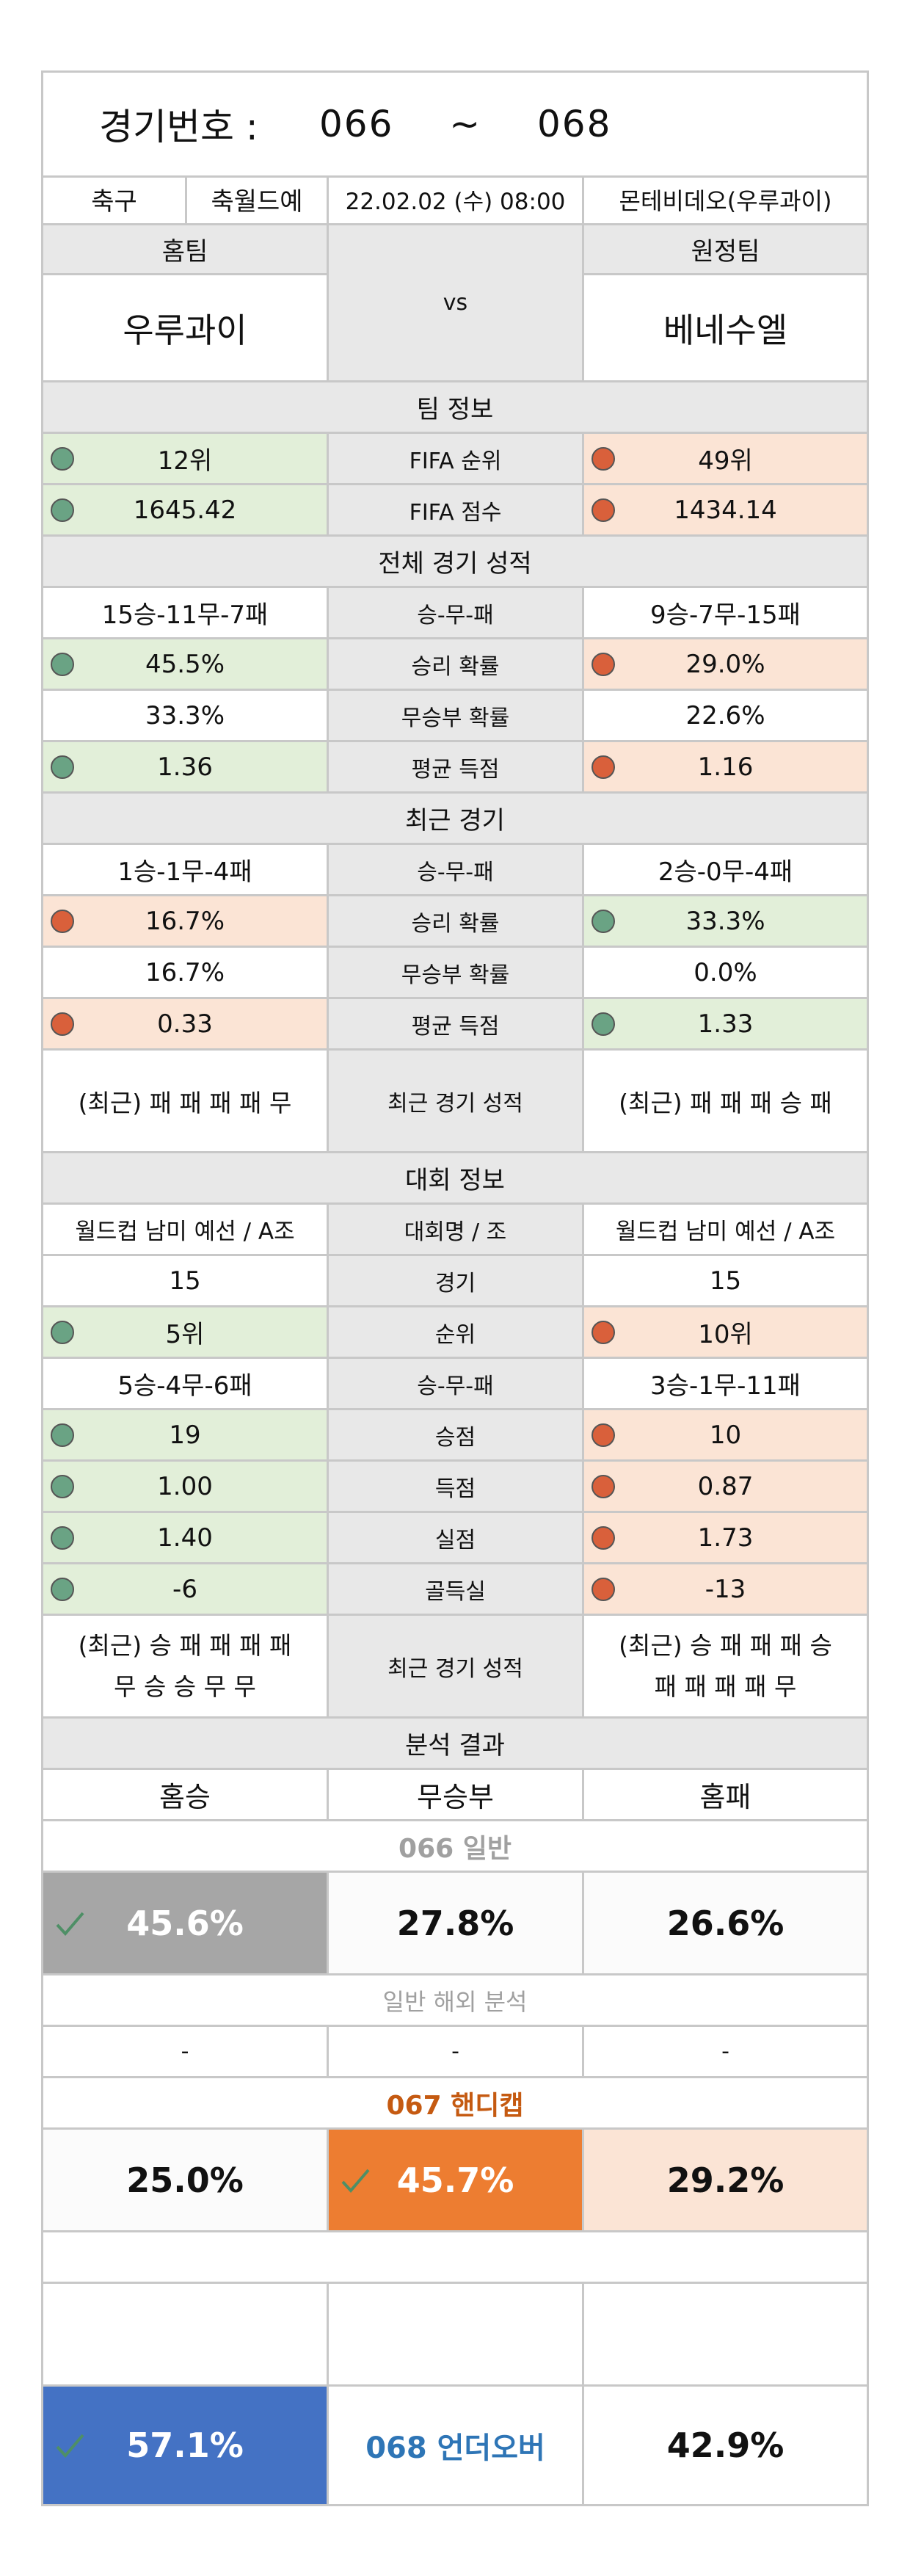 The image size is (910, 2576). I want to click on home-value: 1.00, so click(186, 1487).